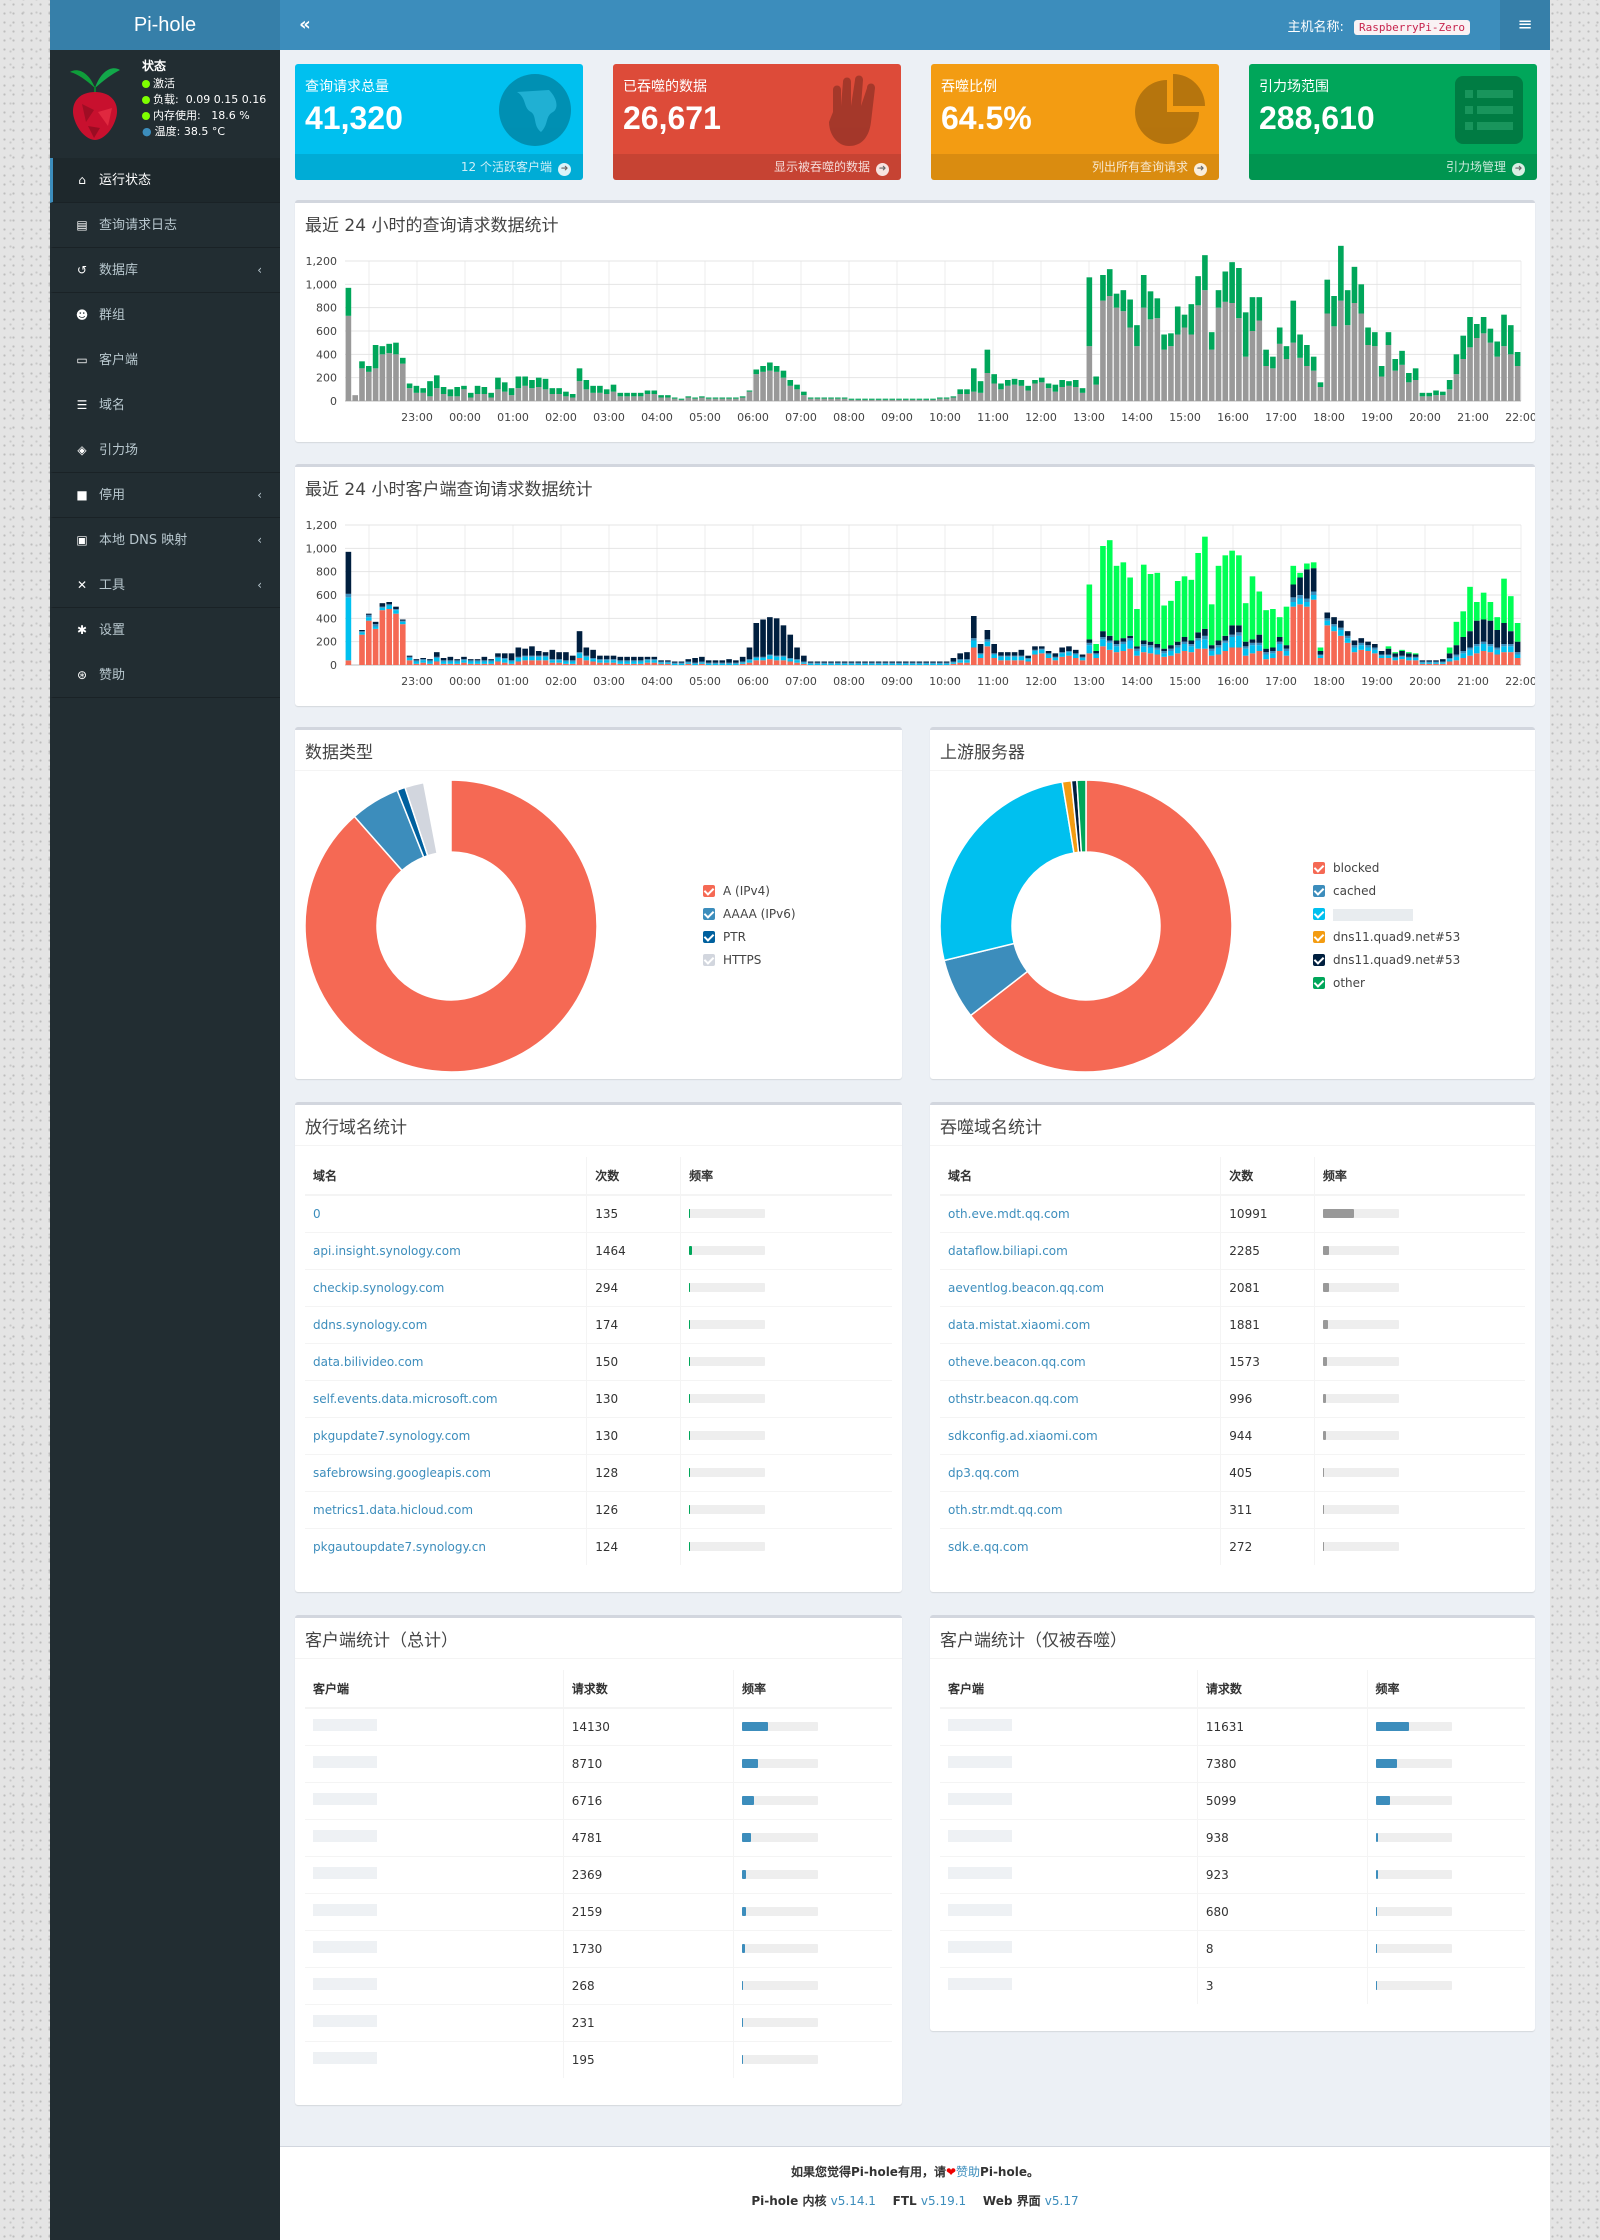 The width and height of the screenshot is (1600, 2240). I want to click on table-row: 923, so click(1232, 1874).